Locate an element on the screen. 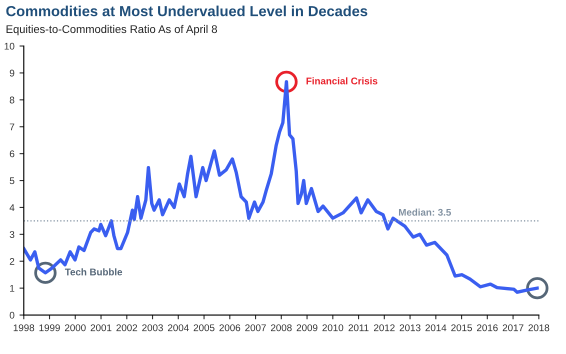 The height and width of the screenshot is (354, 566). y-tick-label: 10 is located at coordinates (9, 46).